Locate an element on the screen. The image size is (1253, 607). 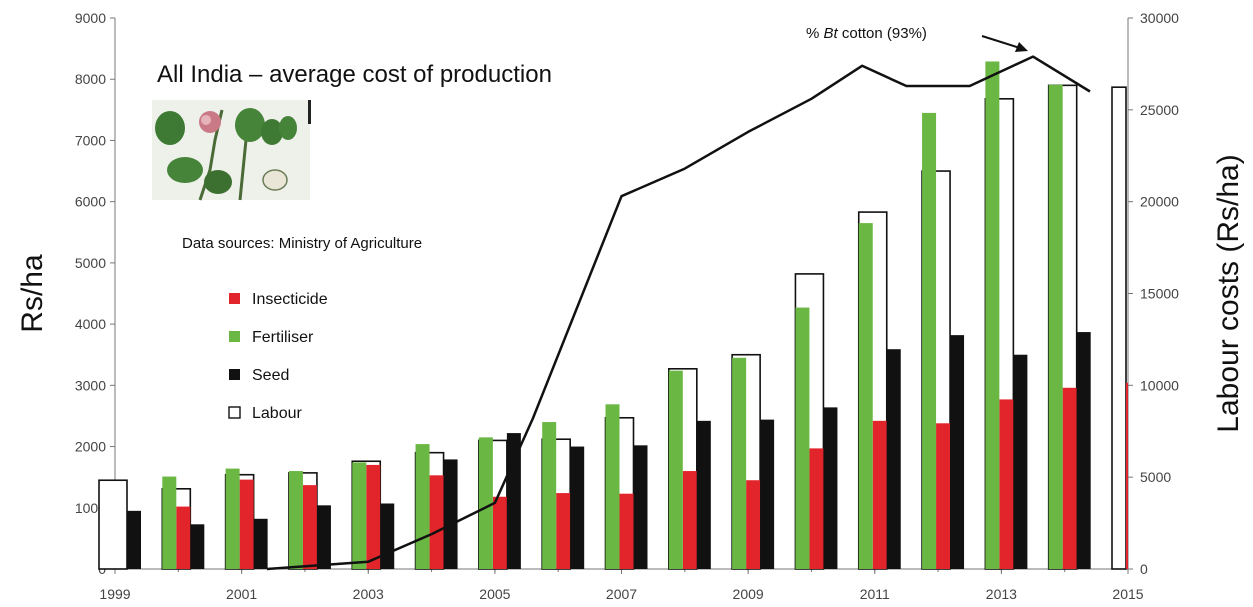
x-tick-label: 1999 is located at coordinates (114, 594).